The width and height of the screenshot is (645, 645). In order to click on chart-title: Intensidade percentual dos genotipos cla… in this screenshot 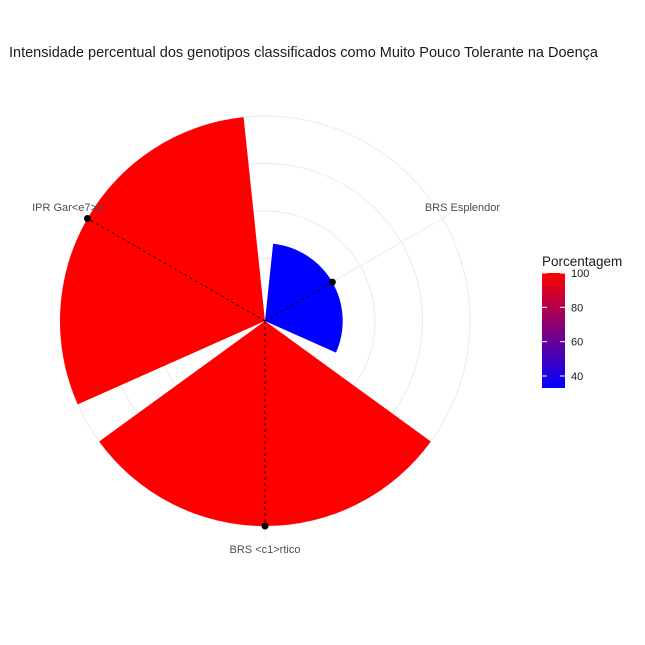, I will do `click(304, 53)`.